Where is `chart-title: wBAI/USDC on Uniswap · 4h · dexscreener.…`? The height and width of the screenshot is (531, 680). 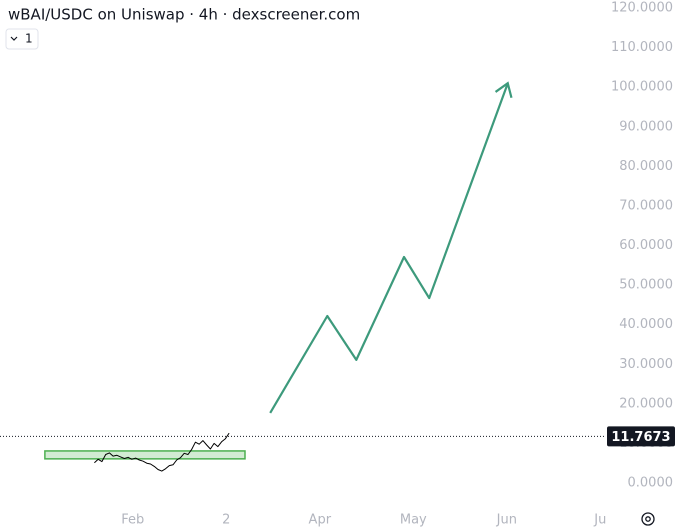
chart-title: wBAI/USDC on Uniswap · 4h · dexscreener.… is located at coordinates (184, 15).